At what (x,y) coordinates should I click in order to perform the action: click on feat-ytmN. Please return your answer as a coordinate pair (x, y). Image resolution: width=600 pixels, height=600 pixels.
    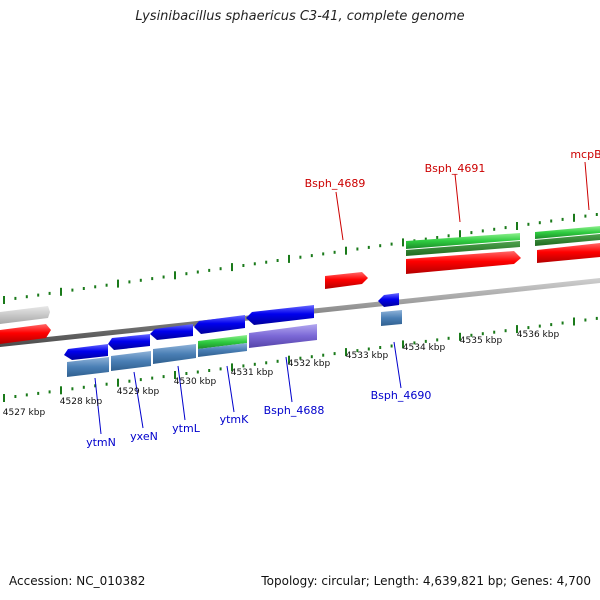
    Looking at the image, I should click on (88, 367).